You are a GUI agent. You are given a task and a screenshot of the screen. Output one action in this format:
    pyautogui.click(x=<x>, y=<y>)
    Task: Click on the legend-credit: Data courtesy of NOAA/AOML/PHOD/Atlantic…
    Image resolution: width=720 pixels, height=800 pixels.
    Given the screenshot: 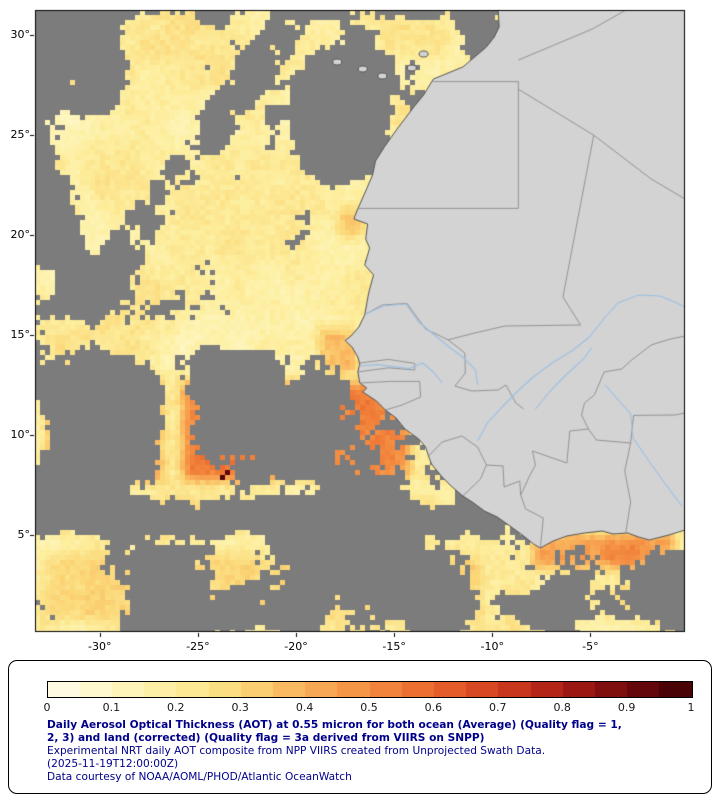 What is the action you would take?
    pyautogui.click(x=199, y=777)
    